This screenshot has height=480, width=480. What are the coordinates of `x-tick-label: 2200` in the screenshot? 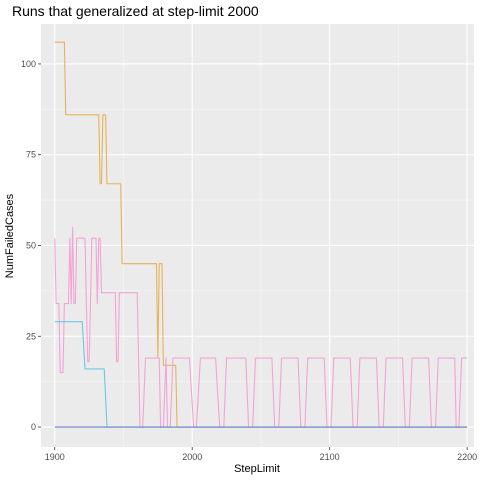 It's located at (467, 457).